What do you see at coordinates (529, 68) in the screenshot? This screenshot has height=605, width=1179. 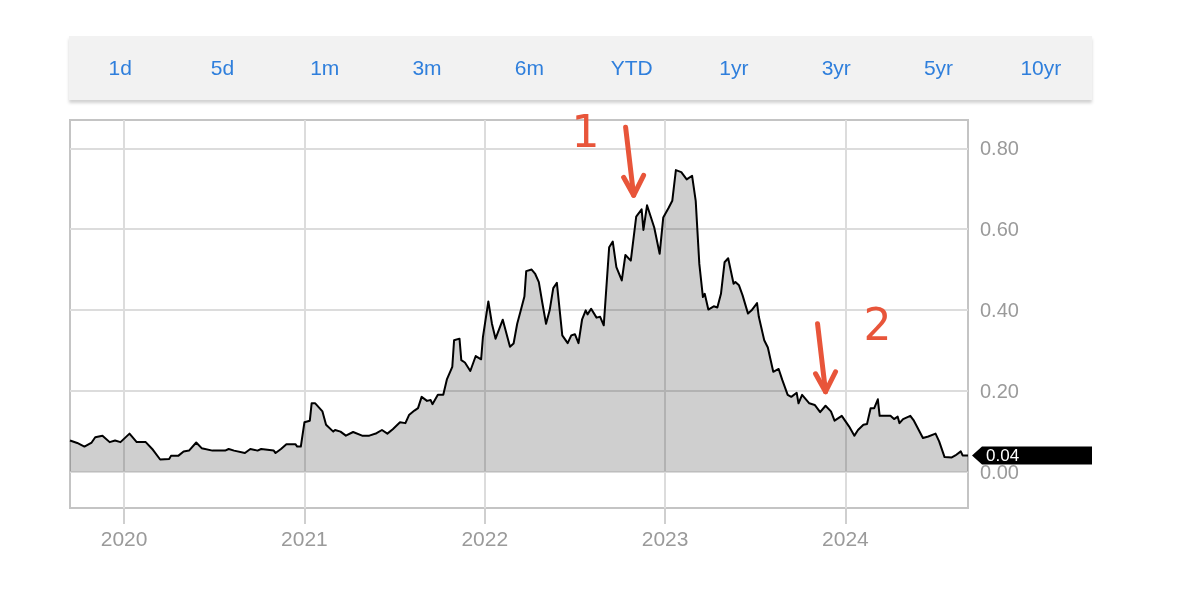 I see `text: 6m` at bounding box center [529, 68].